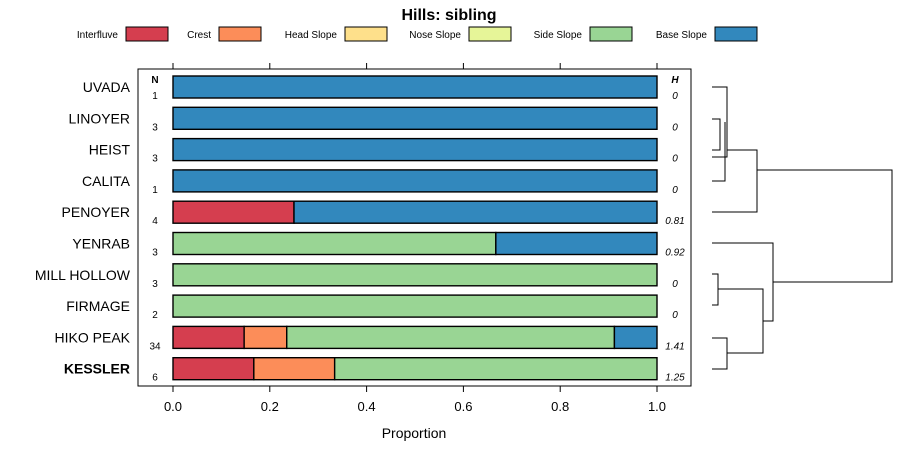  I want to click on n-value: 6, so click(155, 378).